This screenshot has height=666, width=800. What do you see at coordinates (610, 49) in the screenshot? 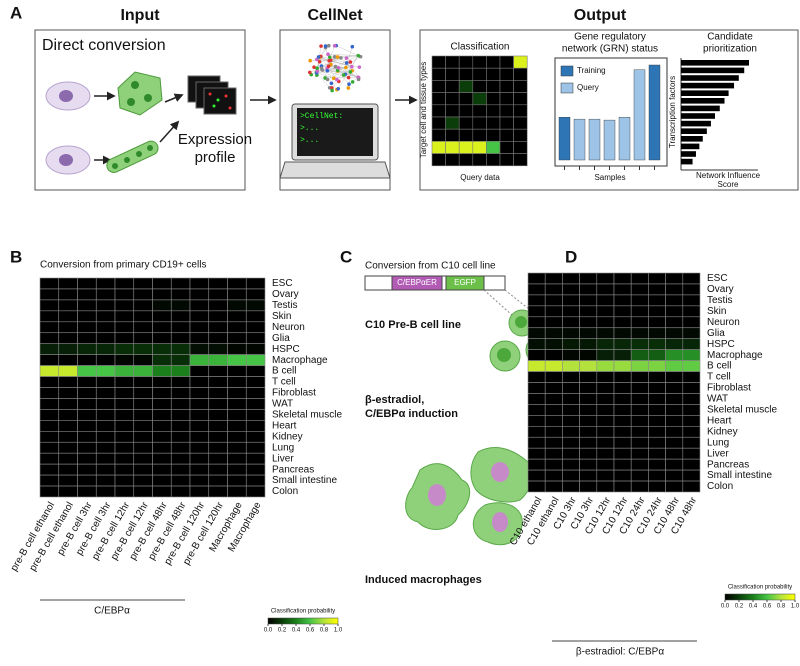
I see `chart-title: network (GRN) status` at bounding box center [610, 49].